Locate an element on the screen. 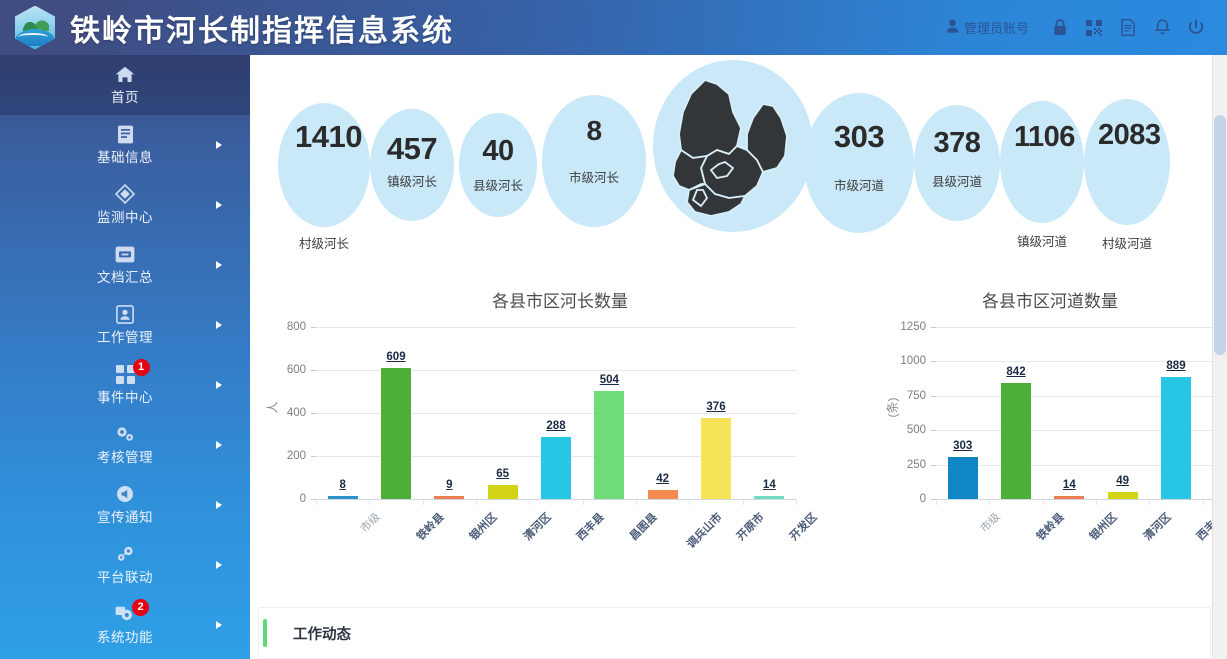  file-icon is located at coordinates (125, 134).